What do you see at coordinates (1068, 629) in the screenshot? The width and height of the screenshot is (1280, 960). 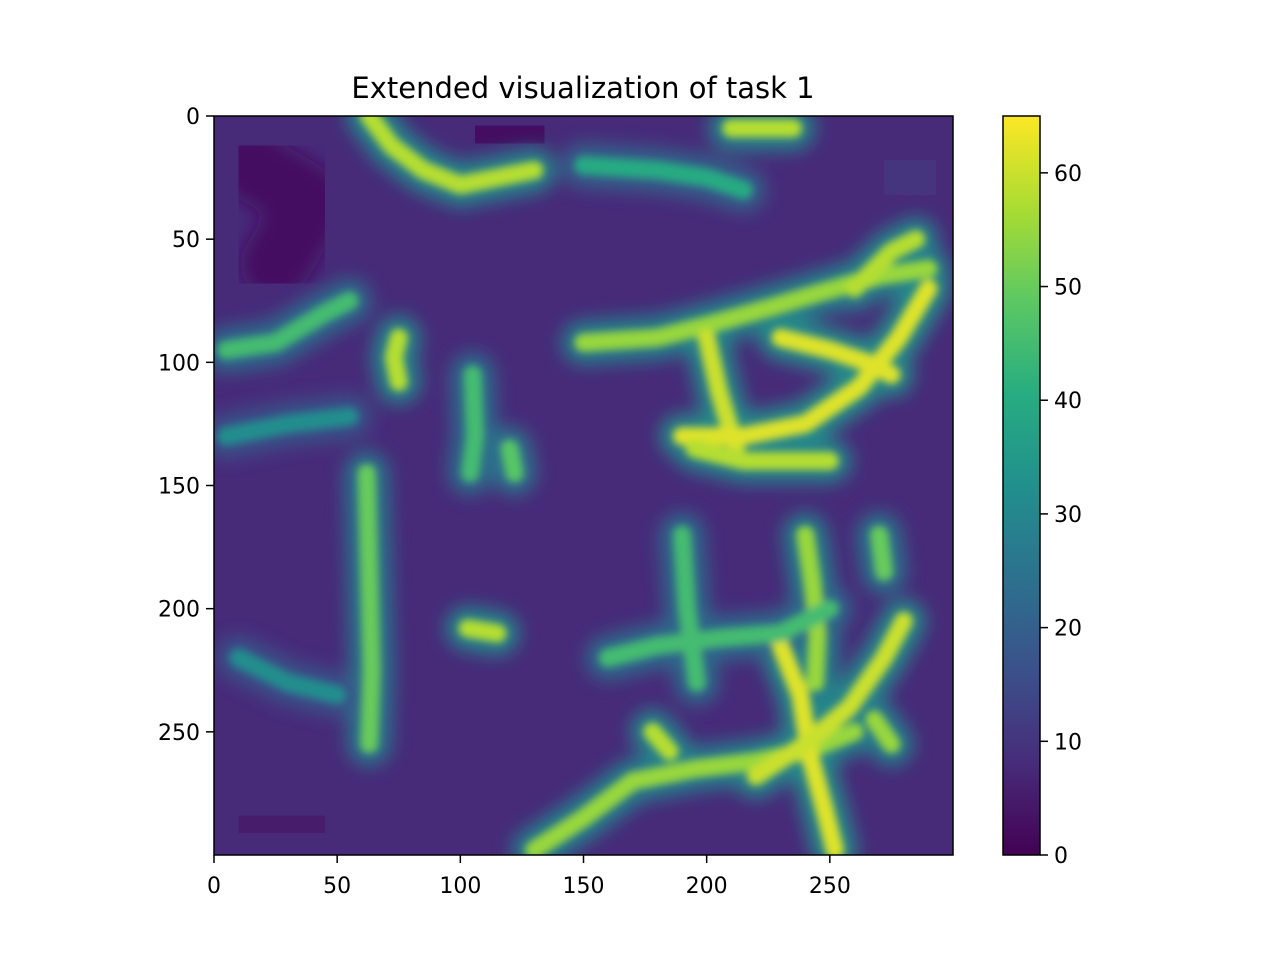 I see `colorbar-tick-label: 20` at bounding box center [1068, 629].